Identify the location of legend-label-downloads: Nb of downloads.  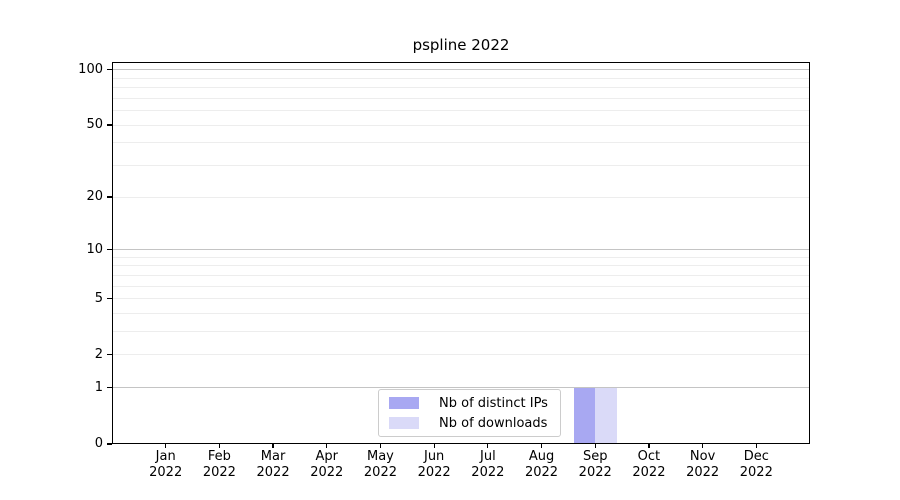
(493, 423).